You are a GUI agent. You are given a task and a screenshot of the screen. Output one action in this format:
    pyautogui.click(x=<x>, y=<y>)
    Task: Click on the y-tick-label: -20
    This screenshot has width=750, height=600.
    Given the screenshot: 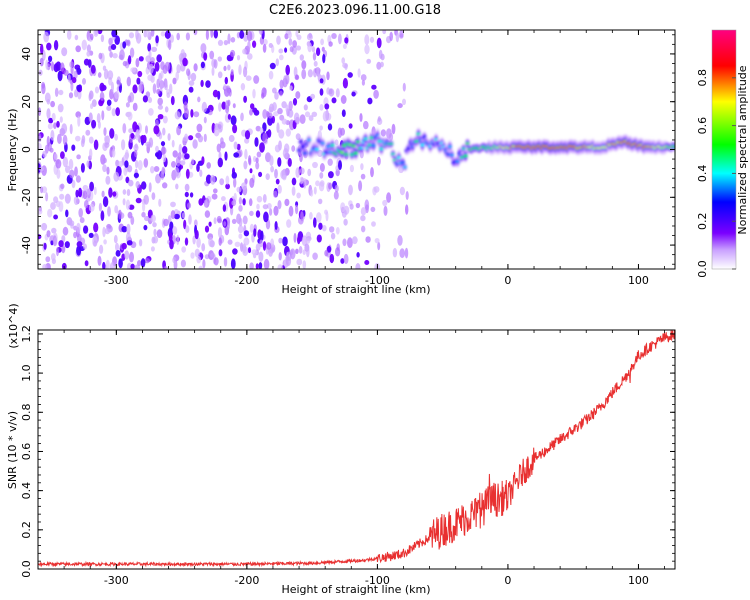 What is the action you would take?
    pyautogui.click(x=26, y=197)
    